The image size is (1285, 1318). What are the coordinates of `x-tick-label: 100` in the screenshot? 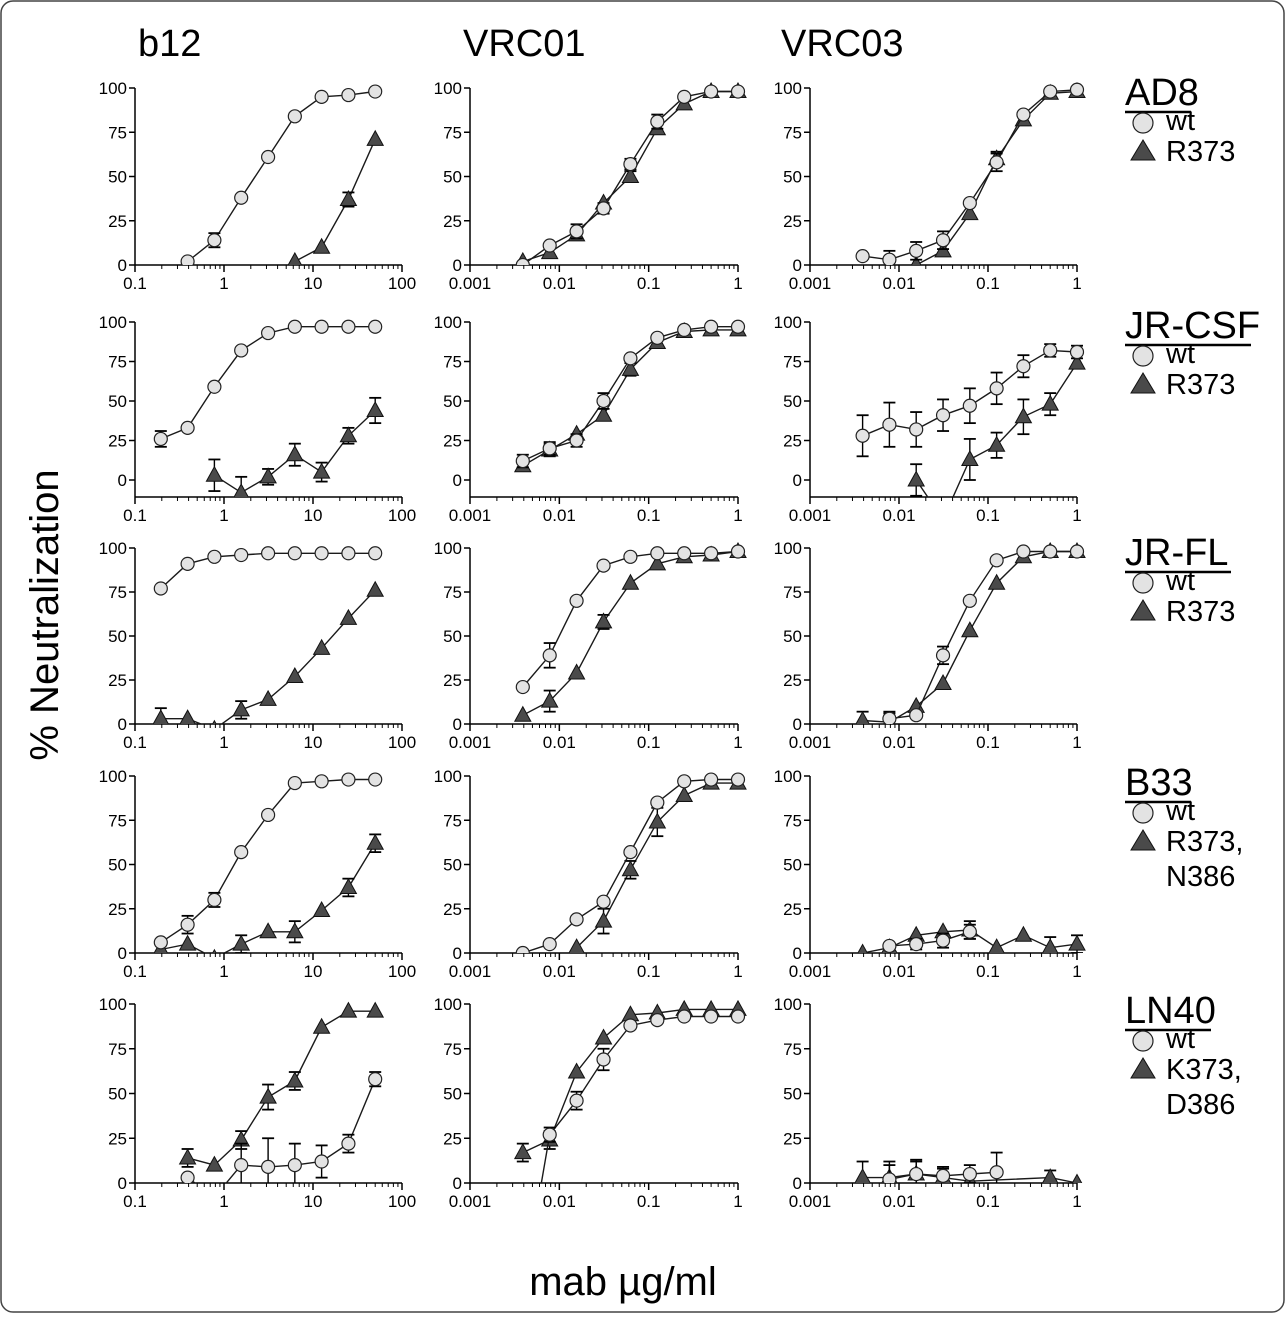 It's located at (402, 283).